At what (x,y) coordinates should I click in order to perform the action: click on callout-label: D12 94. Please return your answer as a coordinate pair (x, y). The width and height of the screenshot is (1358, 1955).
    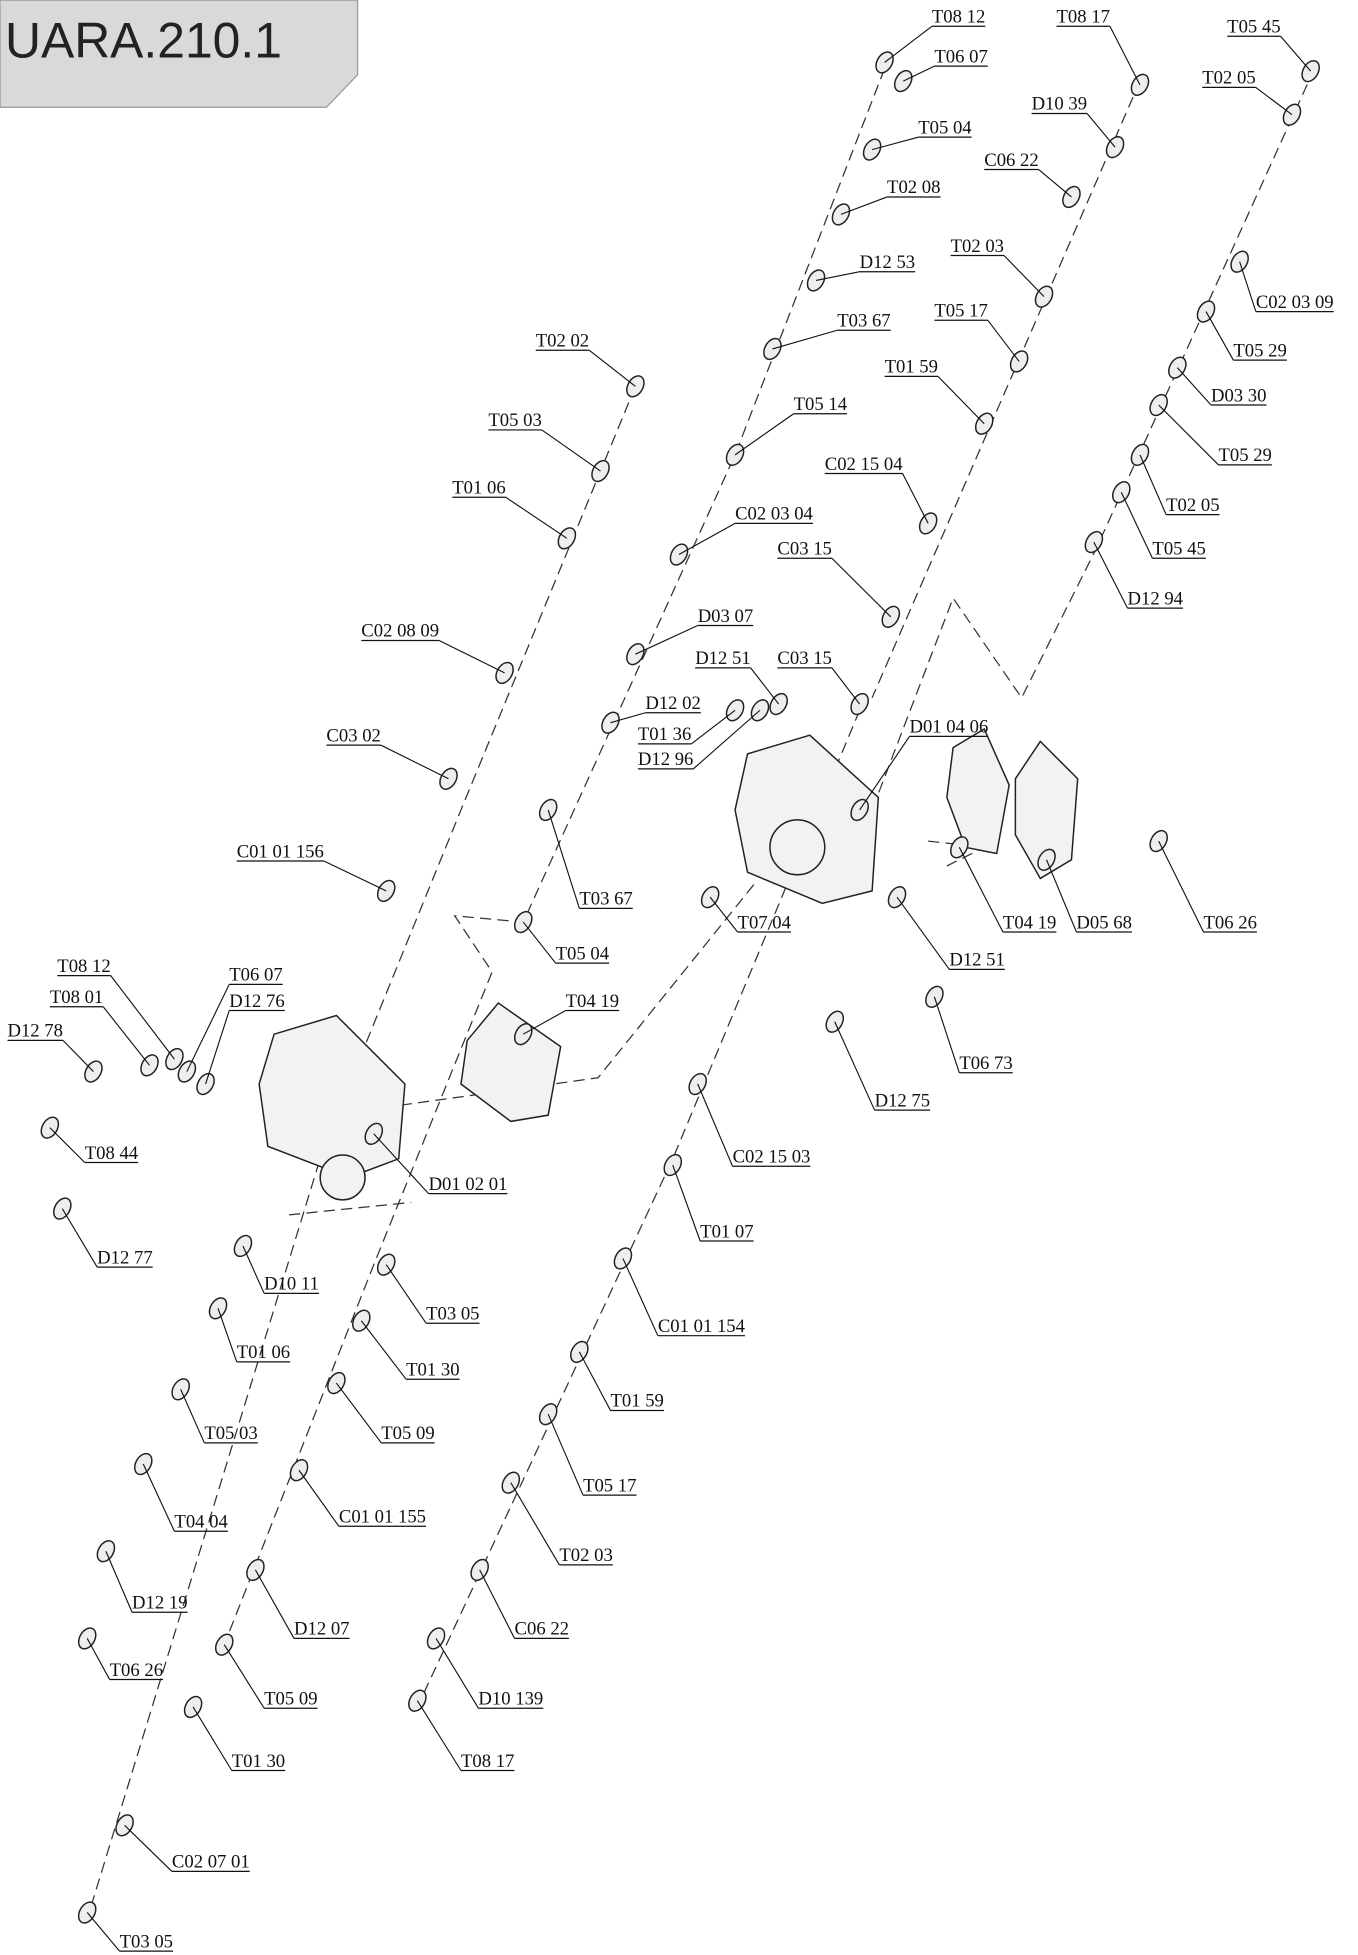
    Looking at the image, I should click on (1156, 598).